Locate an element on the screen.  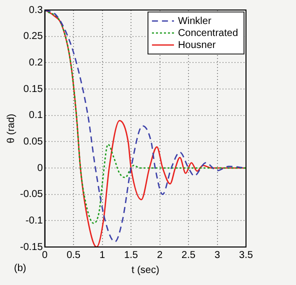
legend-label: Winkler is located at coordinates (195, 21).